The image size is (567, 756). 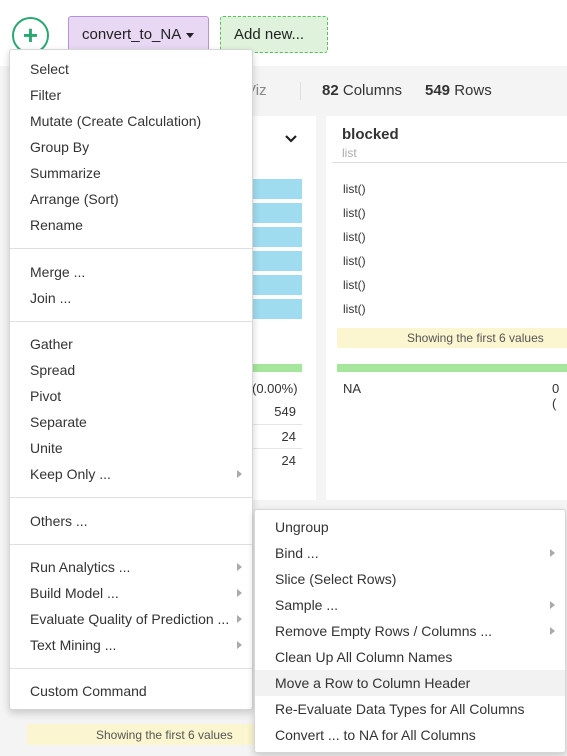 I want to click on columns-number: 82, so click(x=330, y=90).